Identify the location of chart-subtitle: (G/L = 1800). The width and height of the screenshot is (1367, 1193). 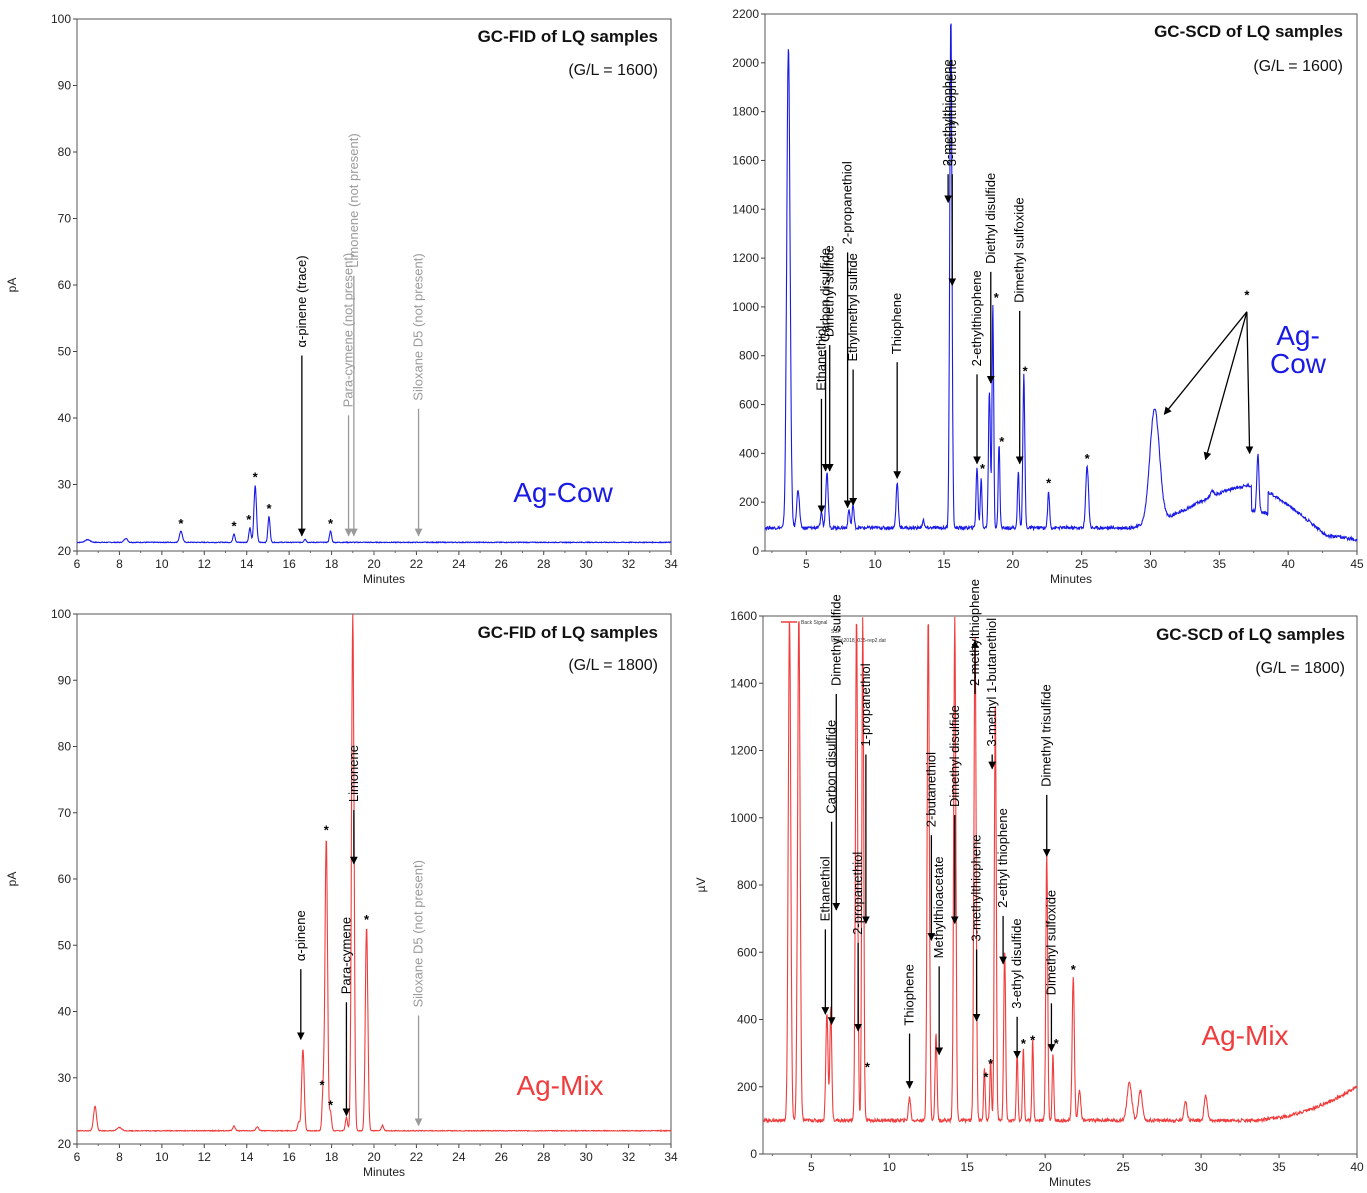
(613, 665).